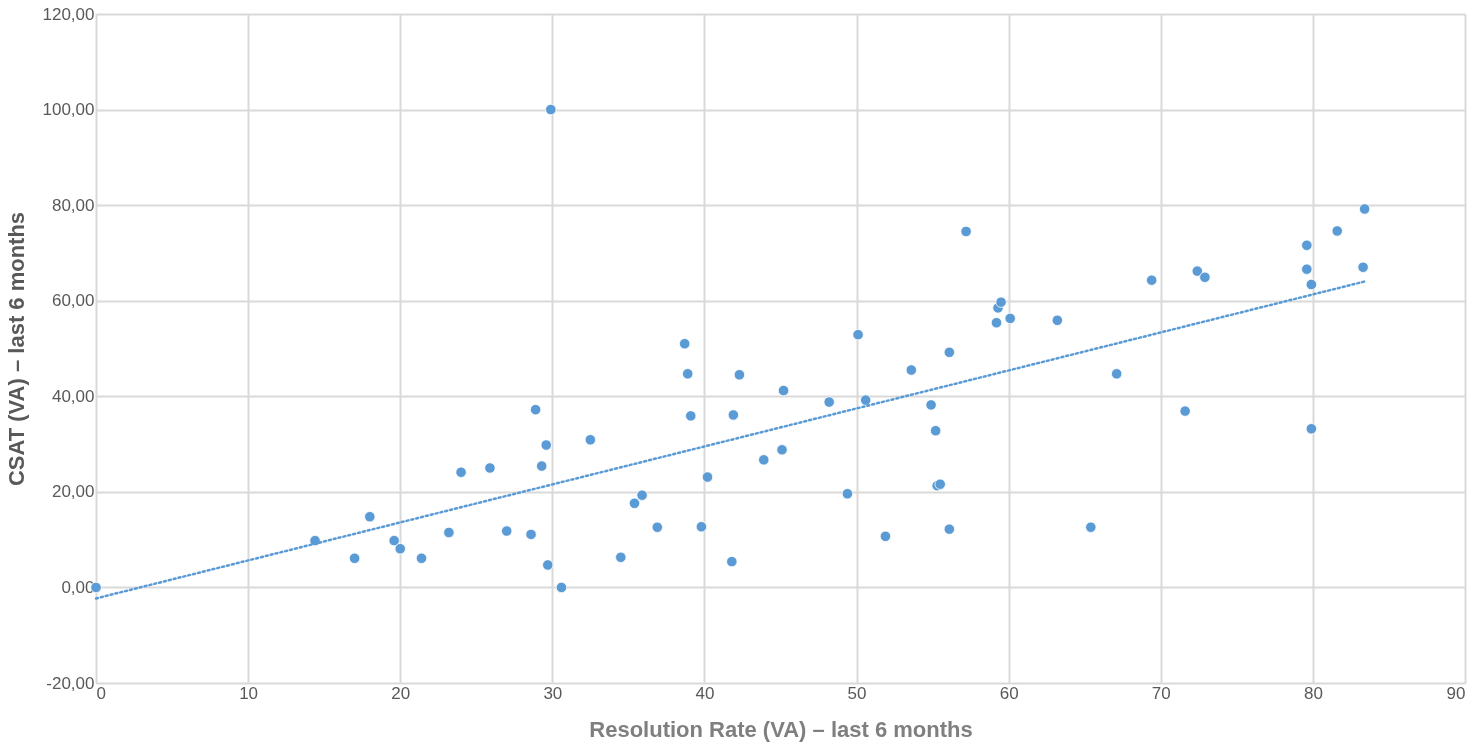 The height and width of the screenshot is (751, 1478). What do you see at coordinates (553, 693) in the screenshot?
I see `x-tick-label: 30` at bounding box center [553, 693].